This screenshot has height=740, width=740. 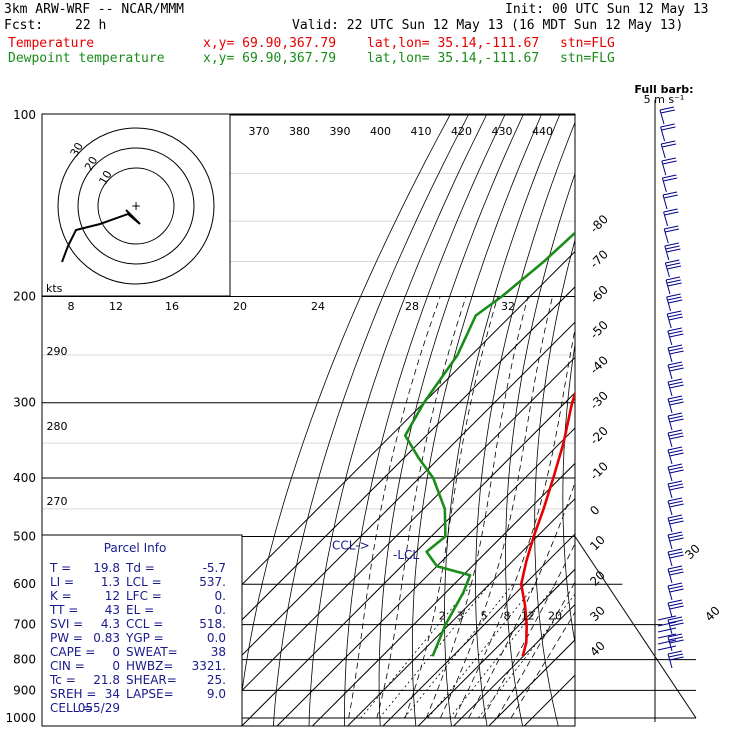 What do you see at coordinates (51, 43) in the screenshot?
I see `temperature-legend: Temperature` at bounding box center [51, 43].